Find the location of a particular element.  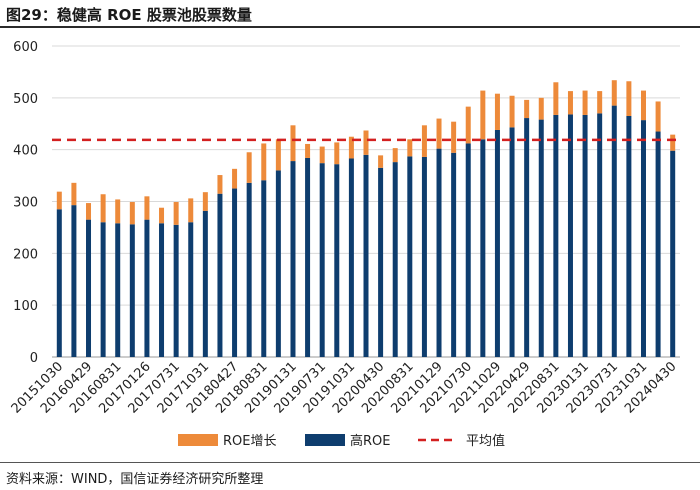

y-tick-label: 600 is located at coordinates (25, 47).